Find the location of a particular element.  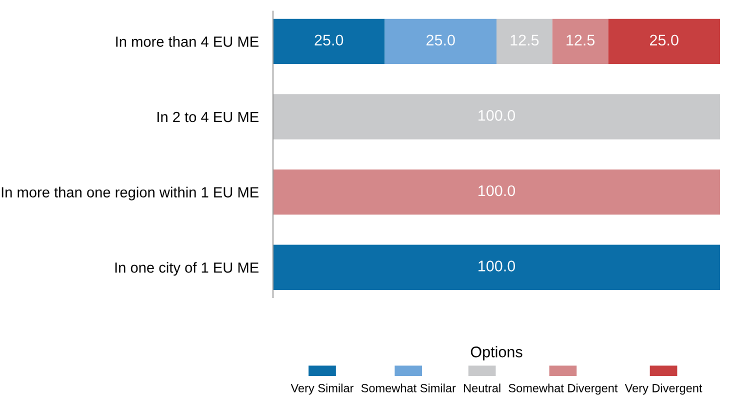

legend-label: Somewhat Similar is located at coordinates (408, 388).